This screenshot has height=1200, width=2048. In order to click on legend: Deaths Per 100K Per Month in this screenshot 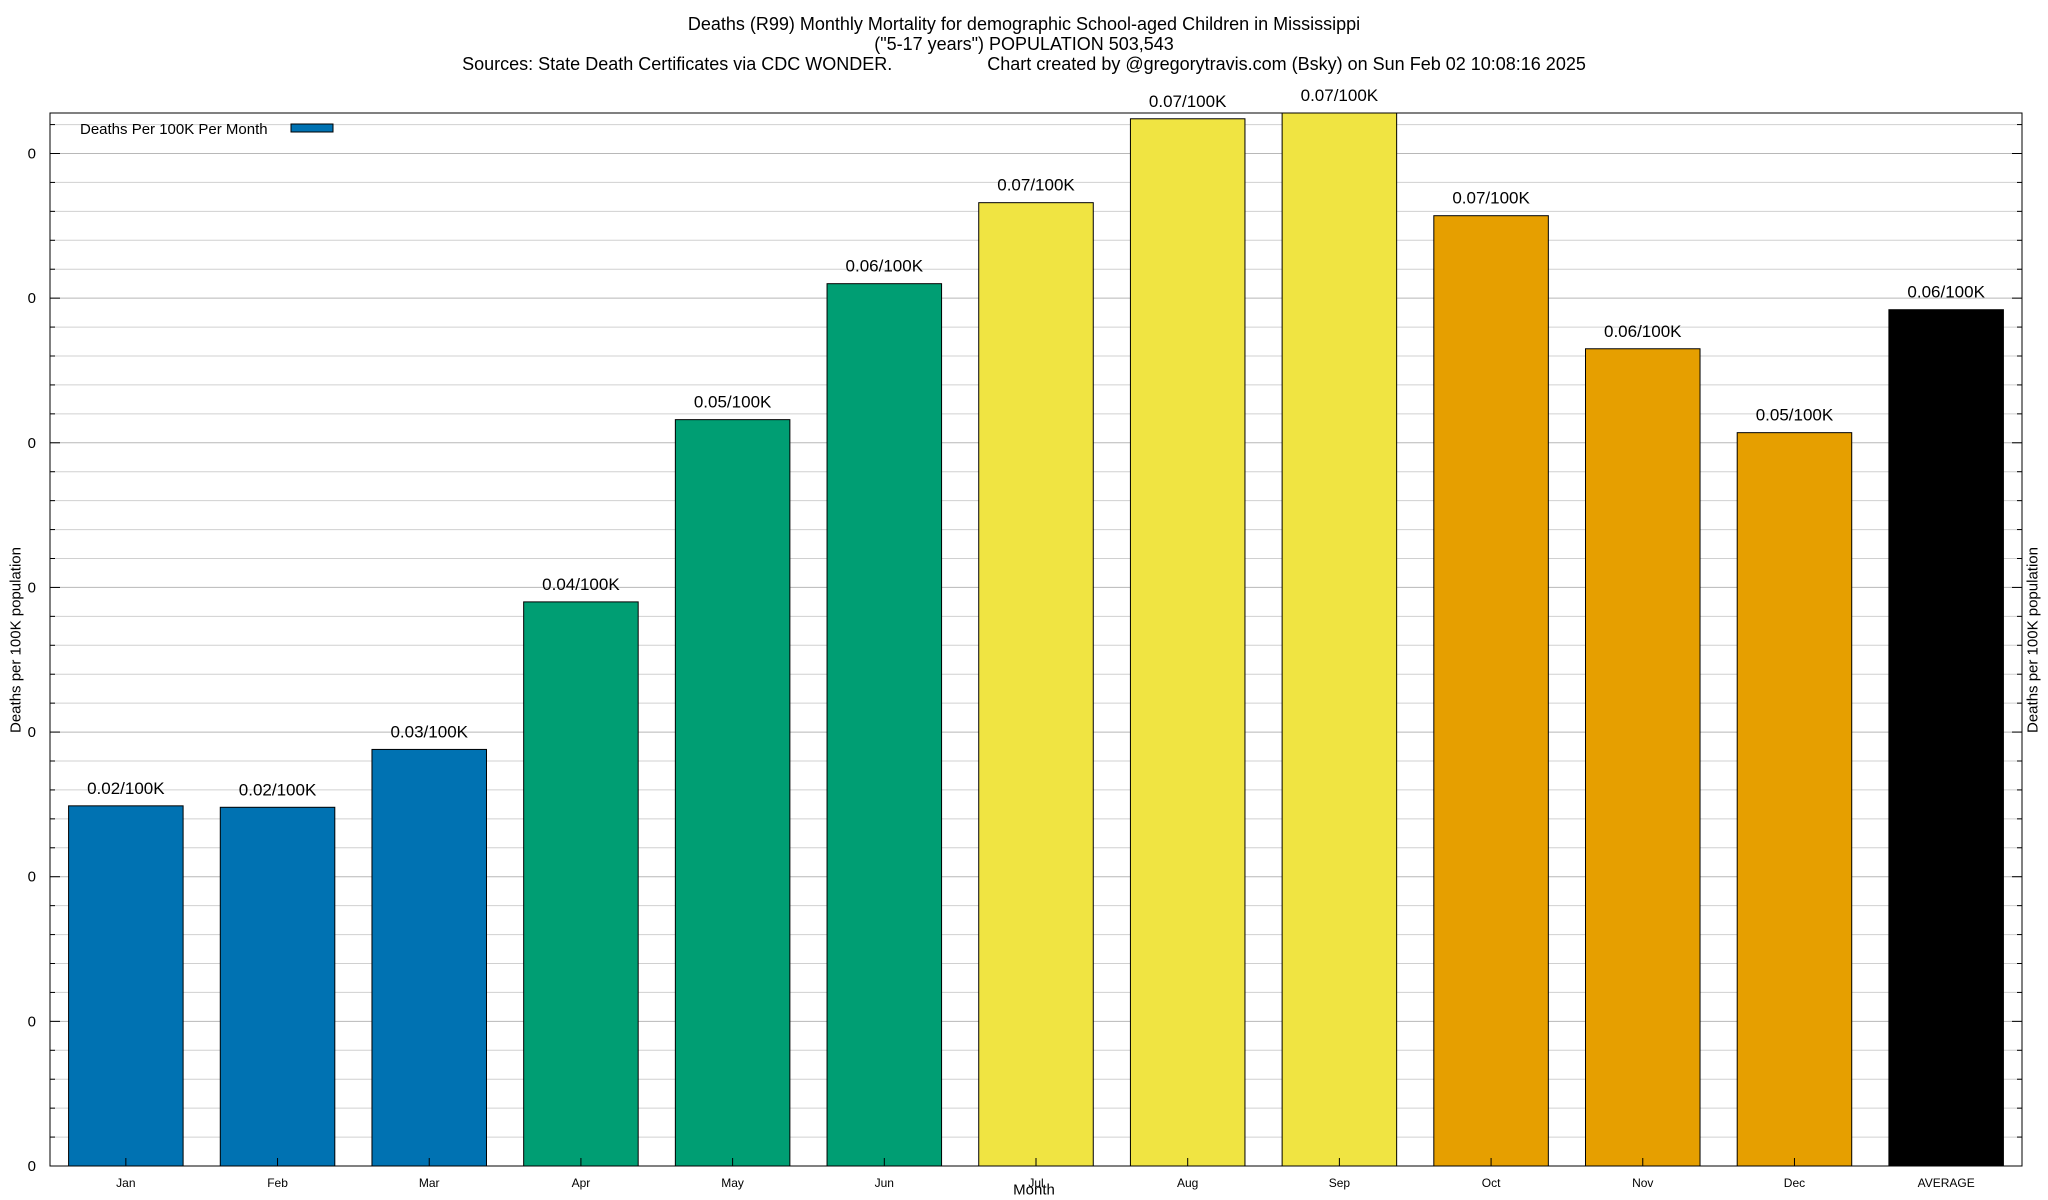, I will do `click(207, 129)`.